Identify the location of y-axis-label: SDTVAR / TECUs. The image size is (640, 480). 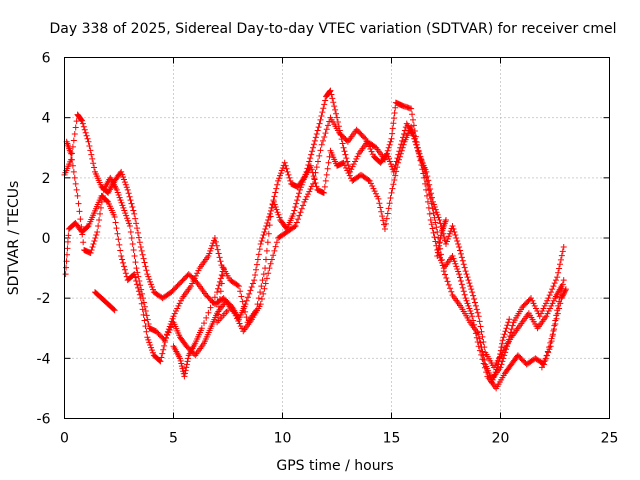
(14, 238).